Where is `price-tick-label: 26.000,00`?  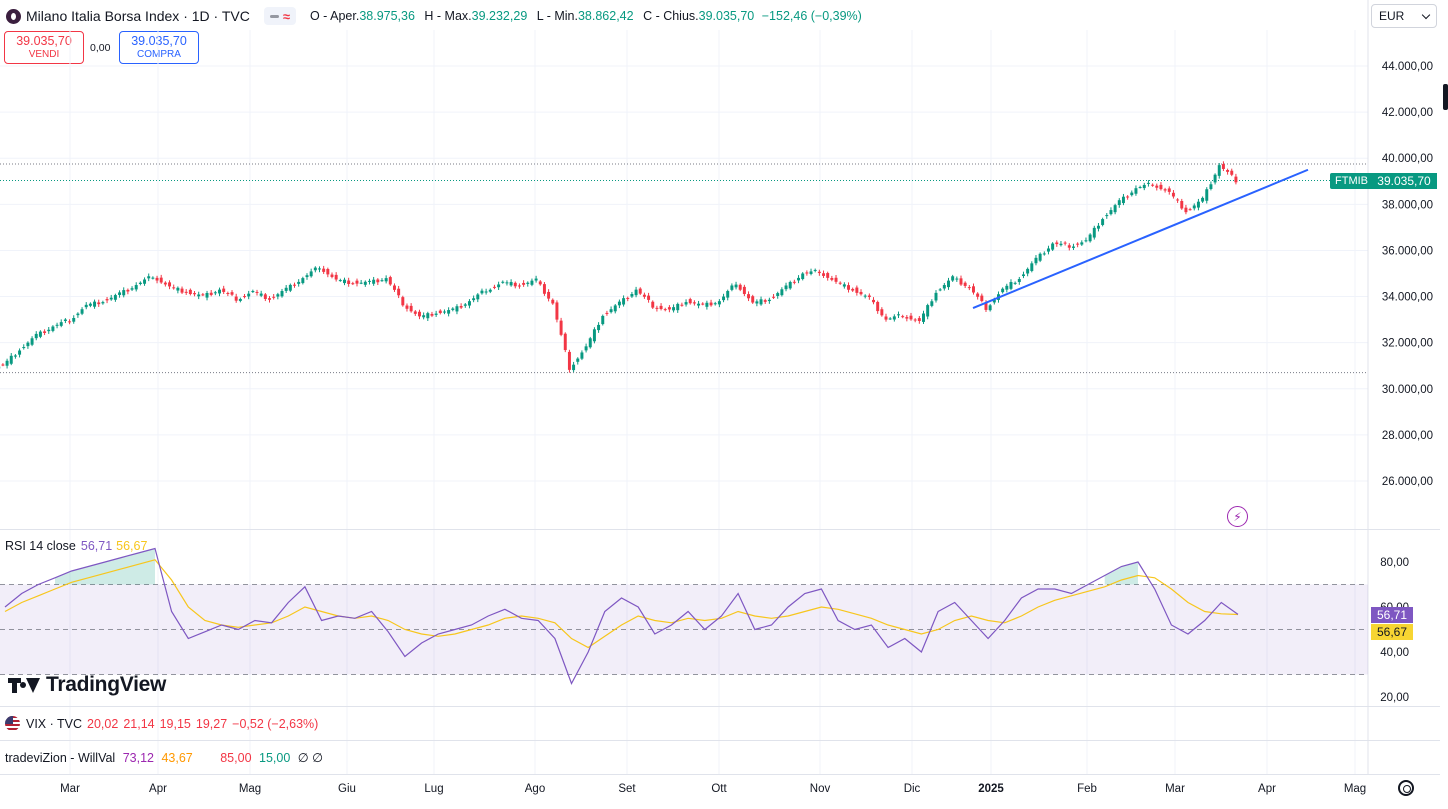 price-tick-label: 26.000,00 is located at coordinates (1407, 482).